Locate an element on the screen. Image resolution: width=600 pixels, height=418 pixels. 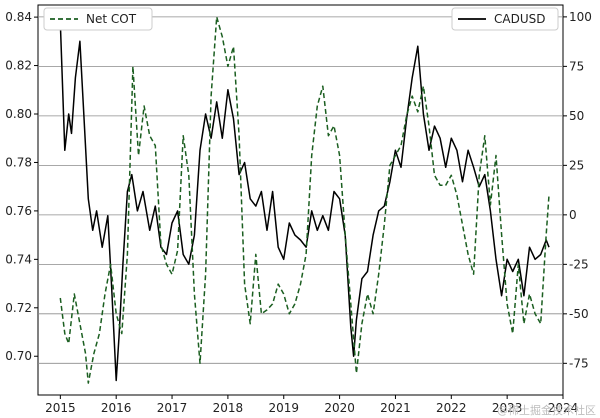
legend-net-cot: Net COT is located at coordinates (98, 19).